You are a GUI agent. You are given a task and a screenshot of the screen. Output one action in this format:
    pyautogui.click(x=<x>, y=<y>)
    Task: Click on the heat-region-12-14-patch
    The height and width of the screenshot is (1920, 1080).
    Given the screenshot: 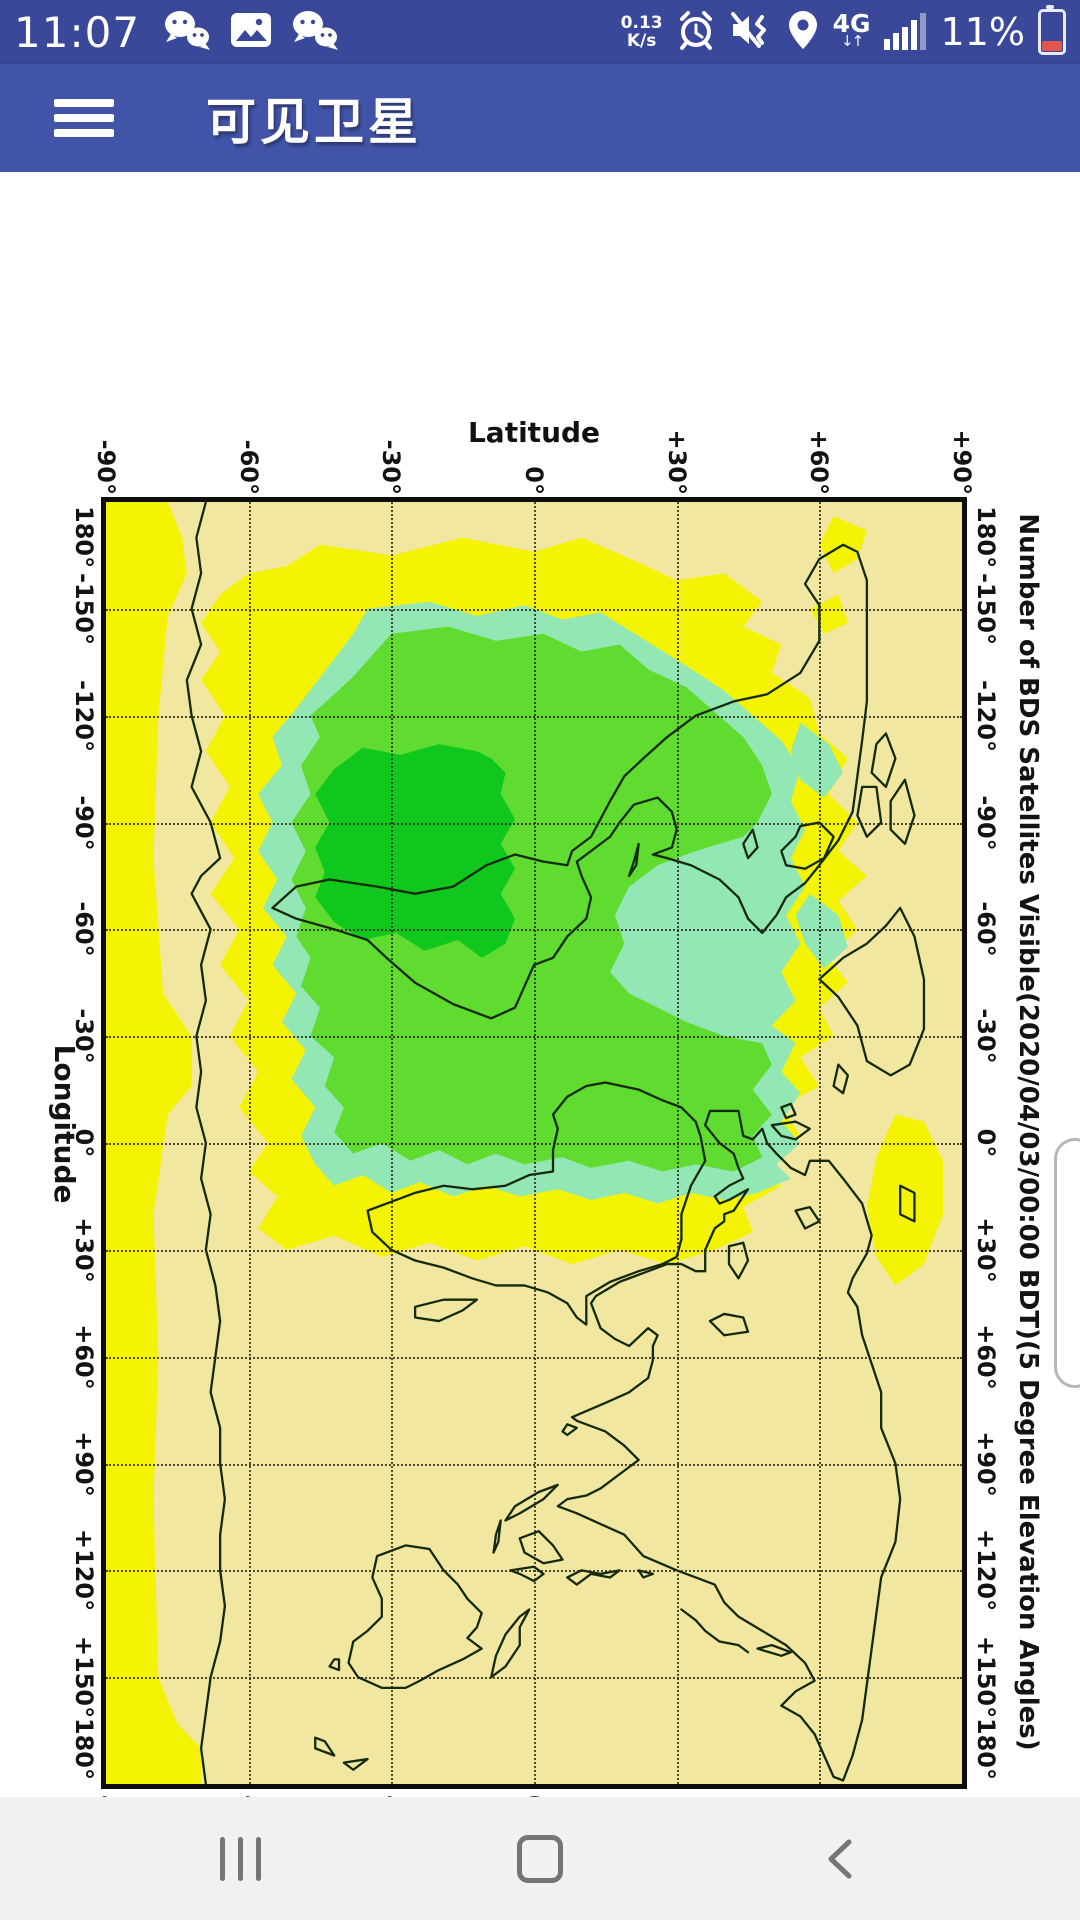 What is the action you would take?
    pyautogui.click(x=904, y=1200)
    